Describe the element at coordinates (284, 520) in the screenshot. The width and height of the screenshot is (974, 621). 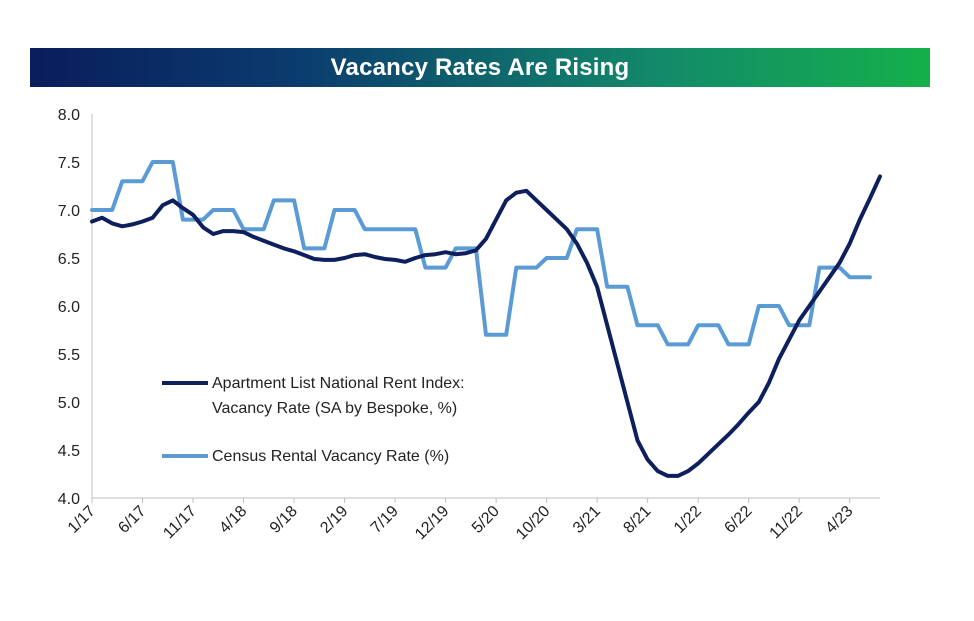
I see `x-tick-label: 9/18` at that location.